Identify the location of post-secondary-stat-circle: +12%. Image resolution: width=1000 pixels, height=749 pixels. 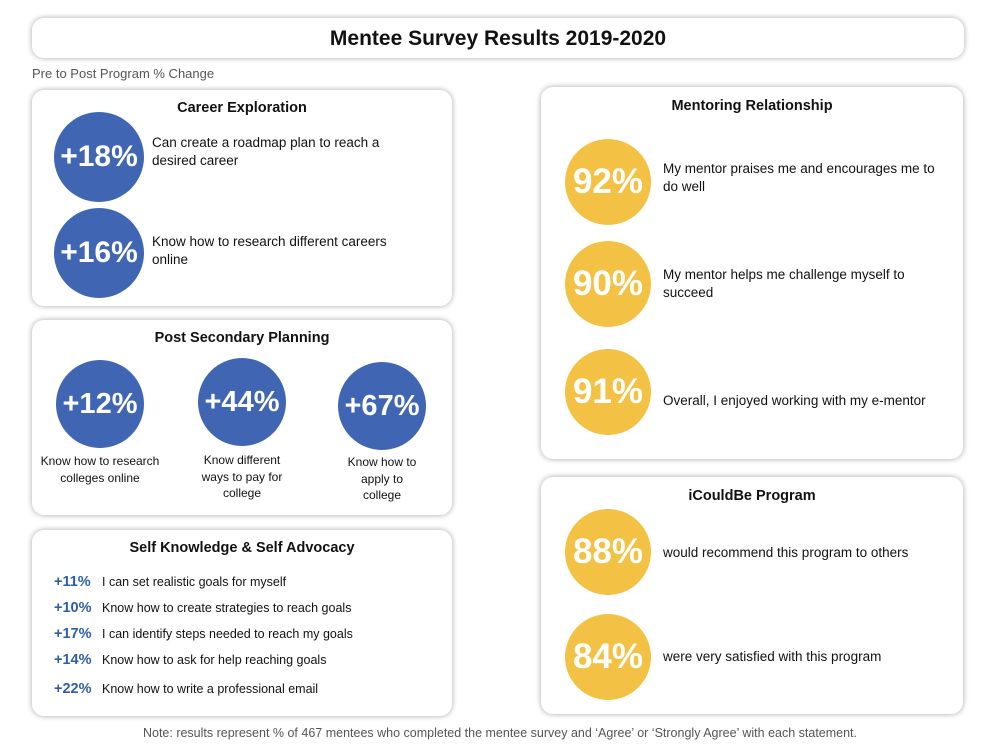
(100, 404).